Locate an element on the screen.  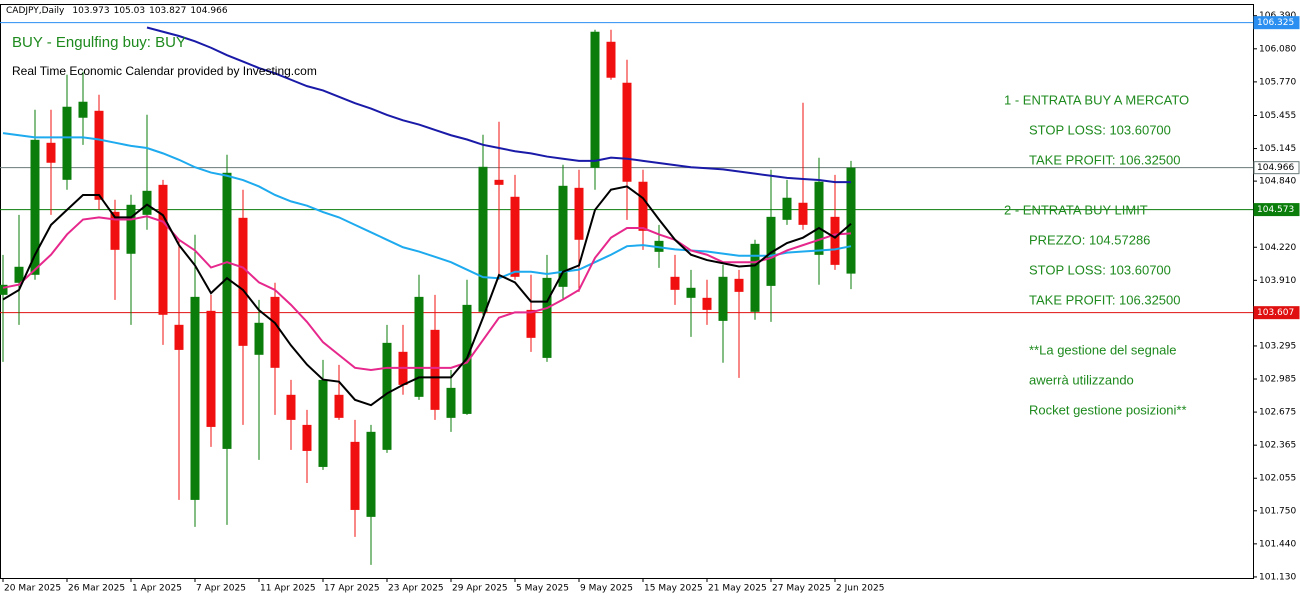
header-open: 103.973 is located at coordinates (90, 11).